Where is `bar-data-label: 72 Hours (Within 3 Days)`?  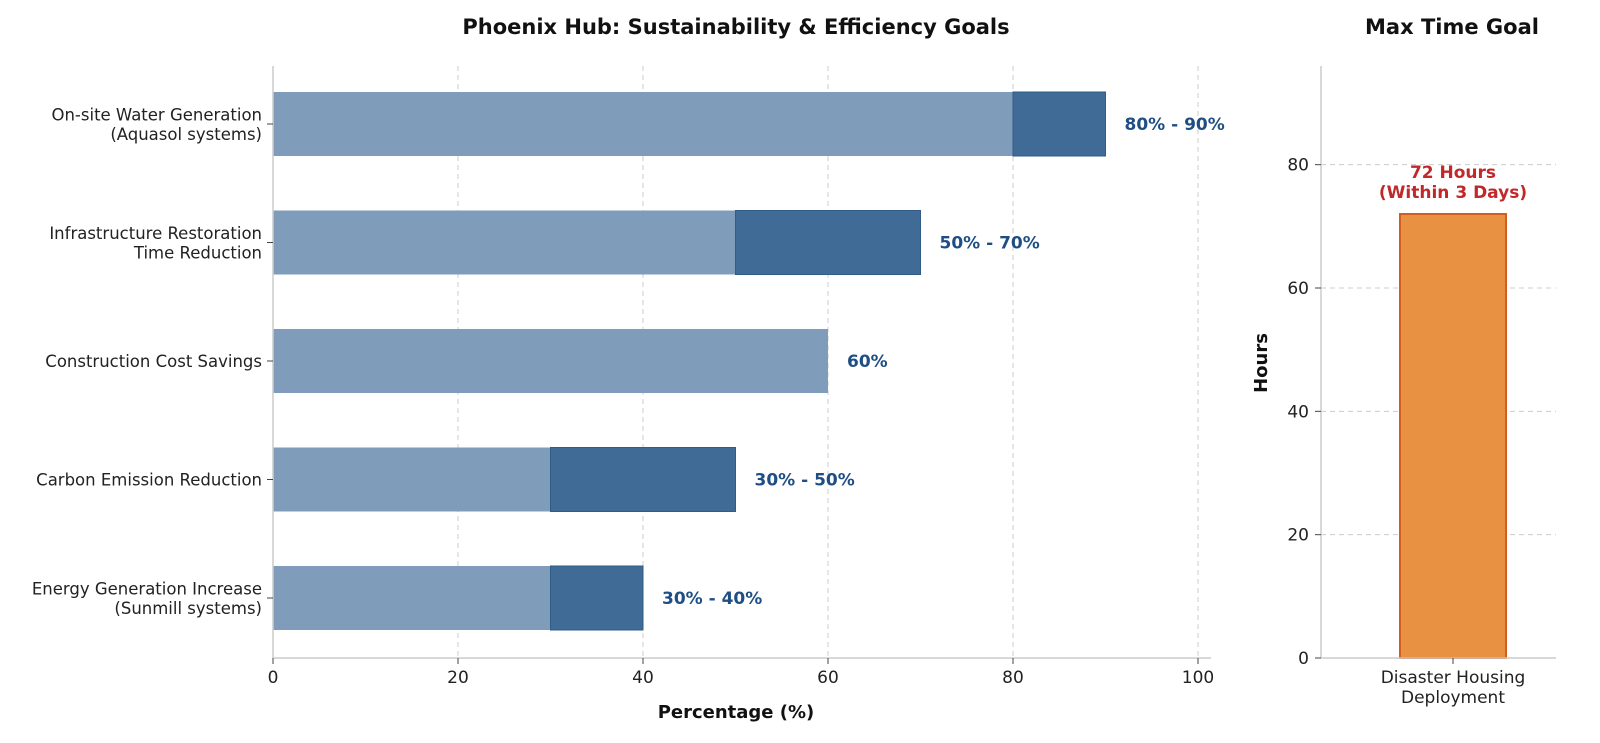
bar-data-label: 72 Hours (Within 3 Days) is located at coordinates (1453, 183).